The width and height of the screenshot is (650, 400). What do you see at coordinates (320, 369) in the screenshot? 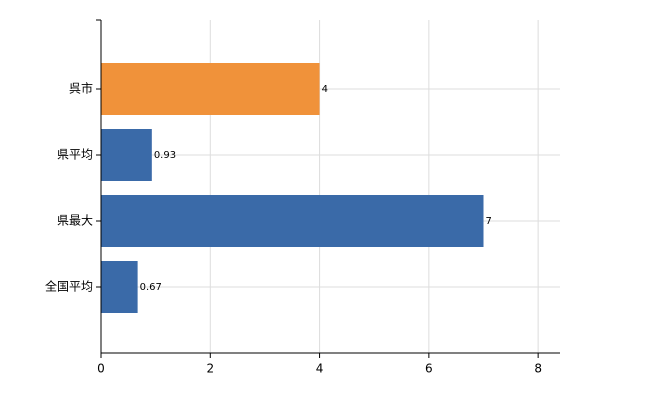
I see `x-tick-label: 4` at bounding box center [320, 369].